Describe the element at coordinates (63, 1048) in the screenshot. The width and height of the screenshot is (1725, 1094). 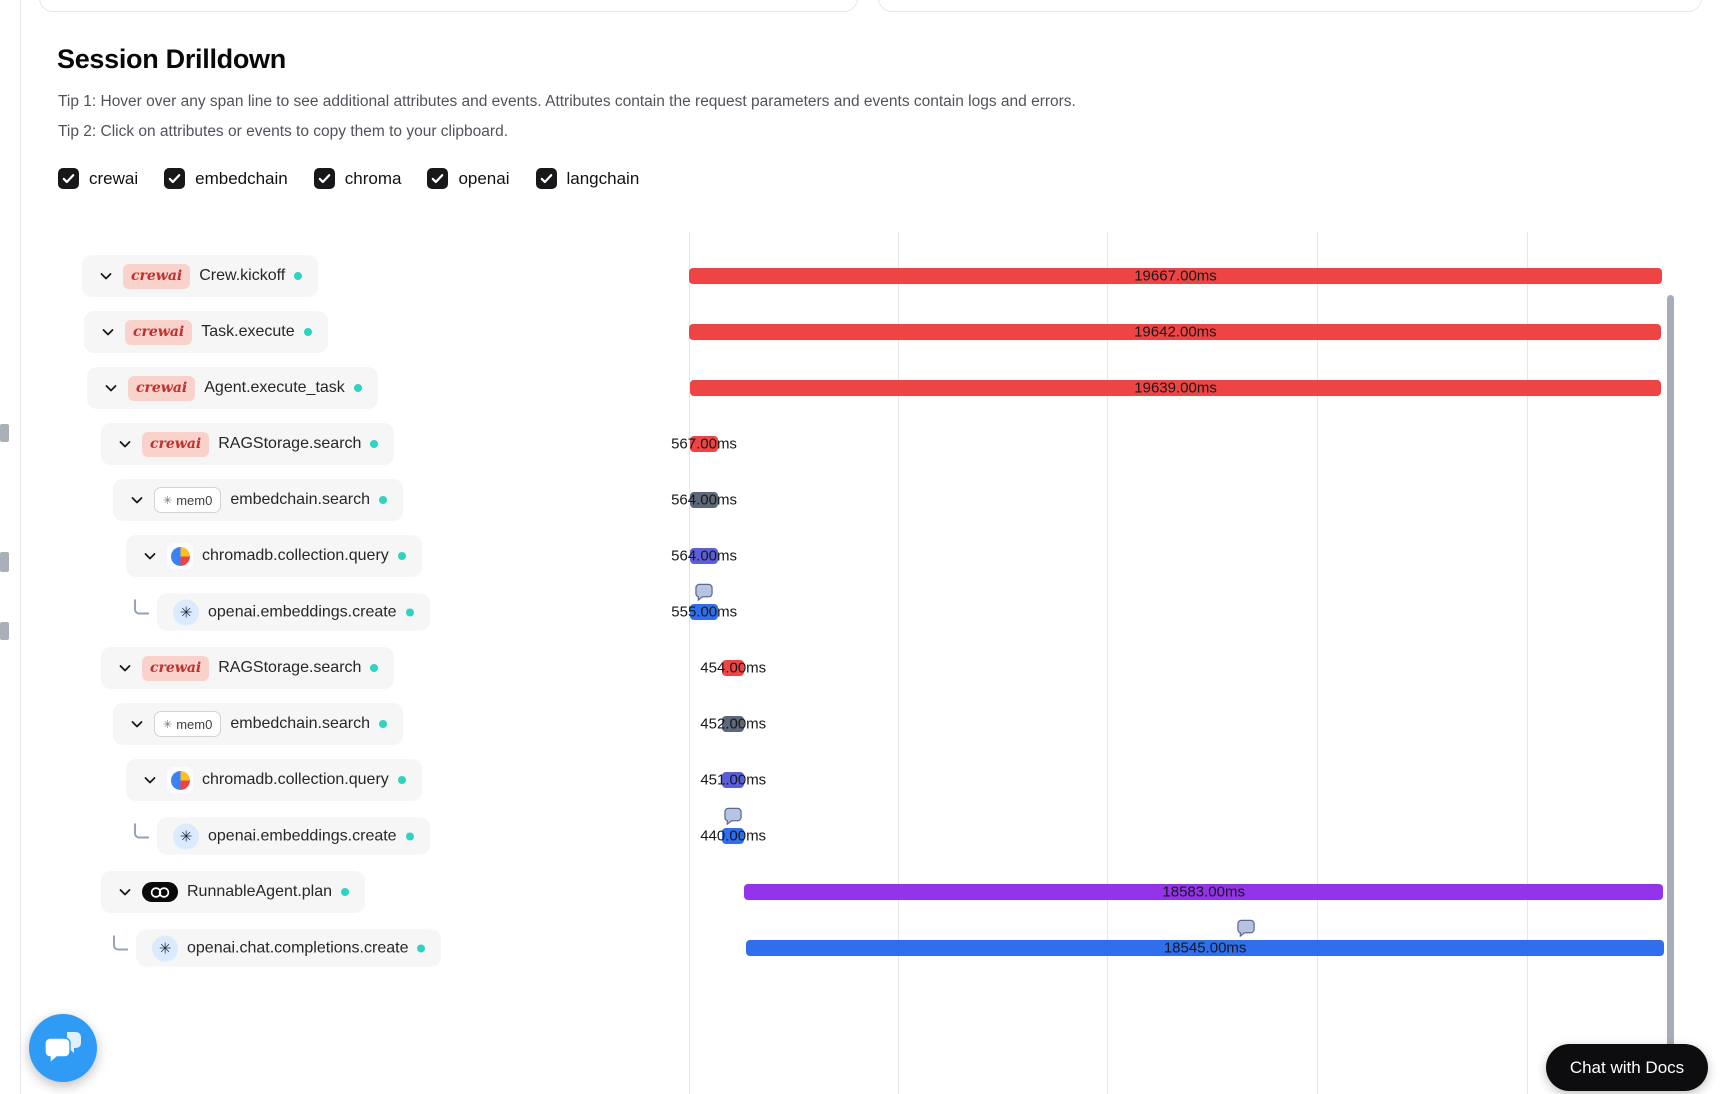
I see `chat-widget-button` at that location.